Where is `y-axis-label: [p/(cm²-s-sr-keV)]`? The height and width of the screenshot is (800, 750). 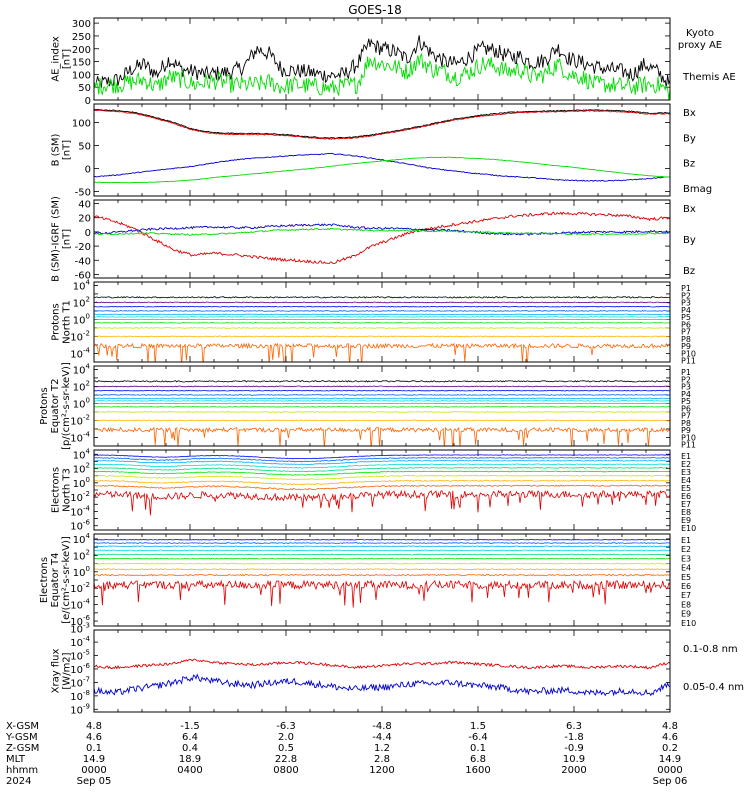 y-axis-label: [p/(cm²-s-sr-keV)] is located at coordinates (66, 406).